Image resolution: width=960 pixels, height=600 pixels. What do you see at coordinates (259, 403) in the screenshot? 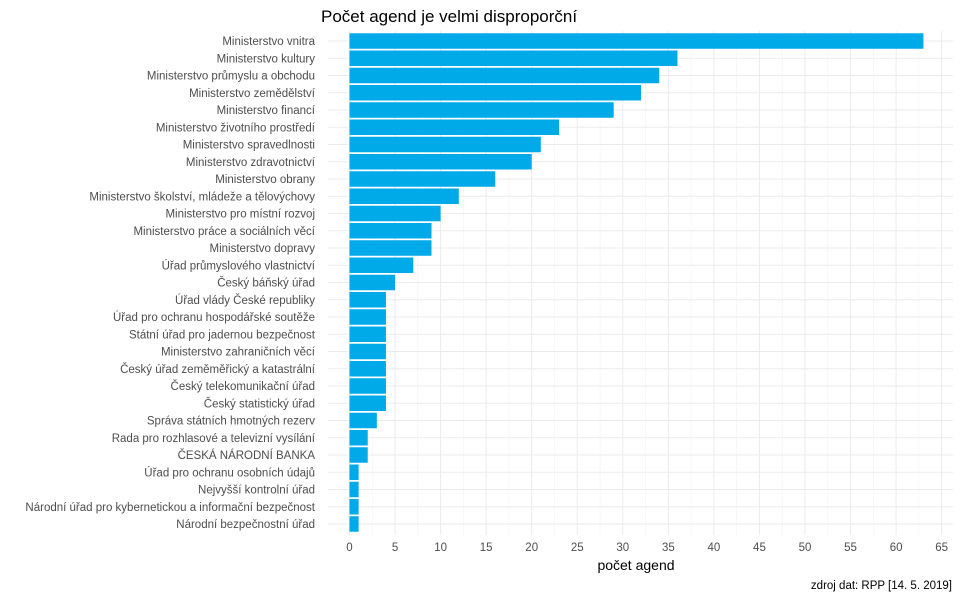
I see `category-label: Český statistický úřad` at bounding box center [259, 403].